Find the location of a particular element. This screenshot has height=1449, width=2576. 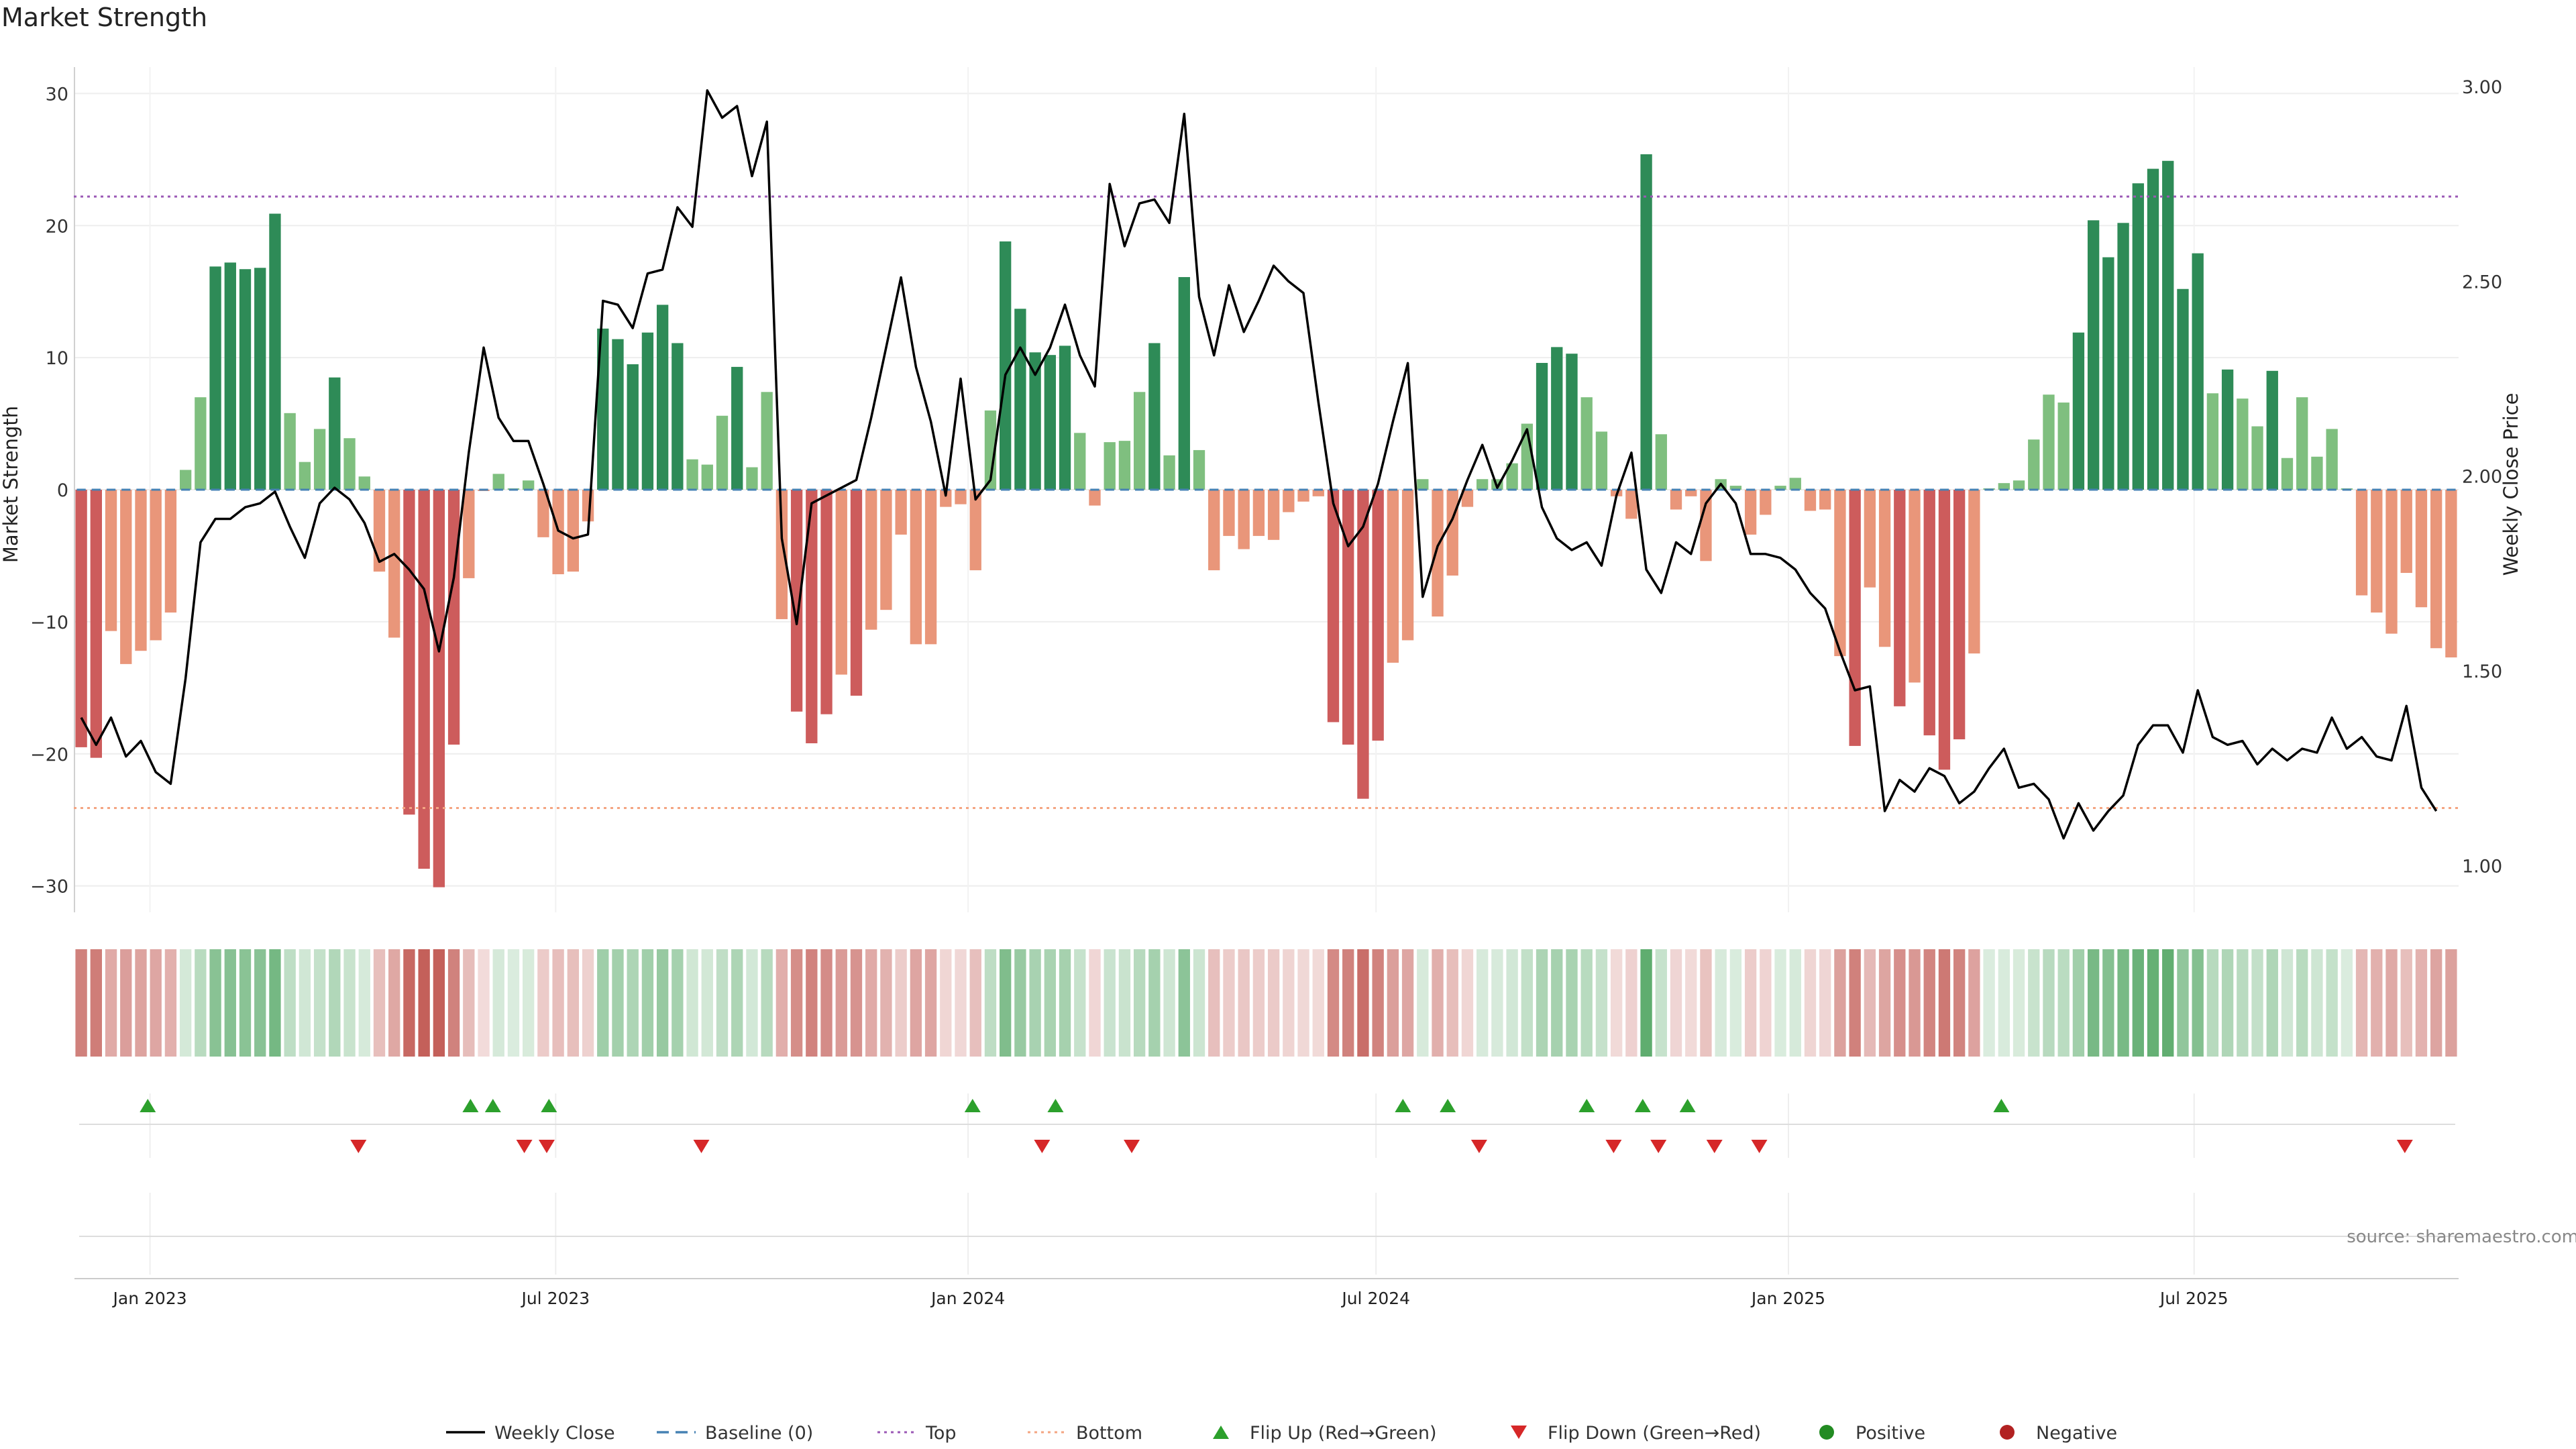

left-tick-label: −20 is located at coordinates (49, 755).